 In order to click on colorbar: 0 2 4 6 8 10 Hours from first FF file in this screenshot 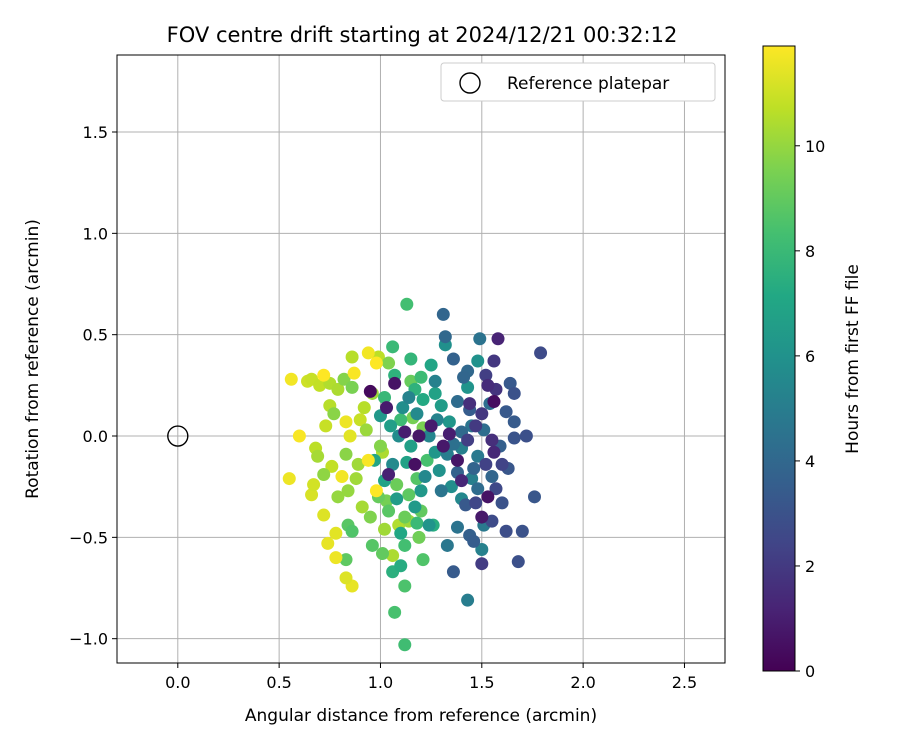, I will do `click(812, 363)`.